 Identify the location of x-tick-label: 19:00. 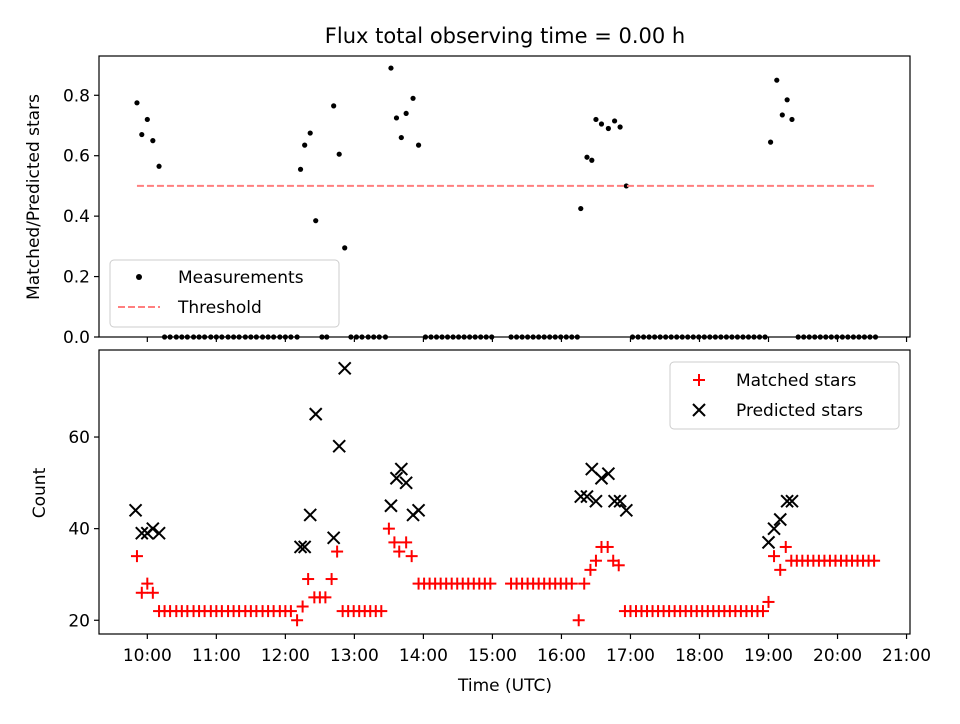
(768, 656).